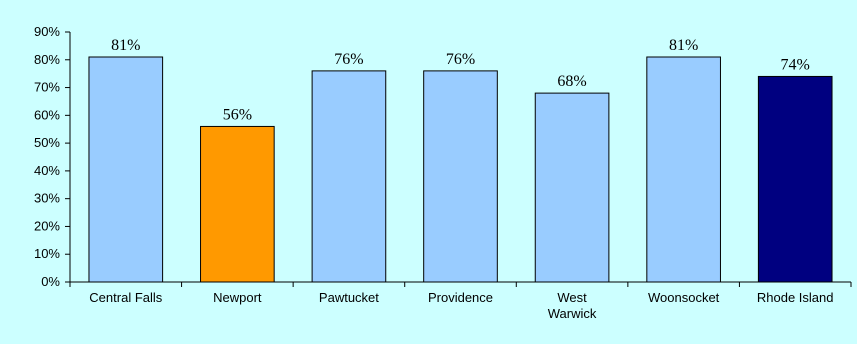 This screenshot has width=857, height=344. What do you see at coordinates (683, 169) in the screenshot?
I see `bar-woonsocket` at bounding box center [683, 169].